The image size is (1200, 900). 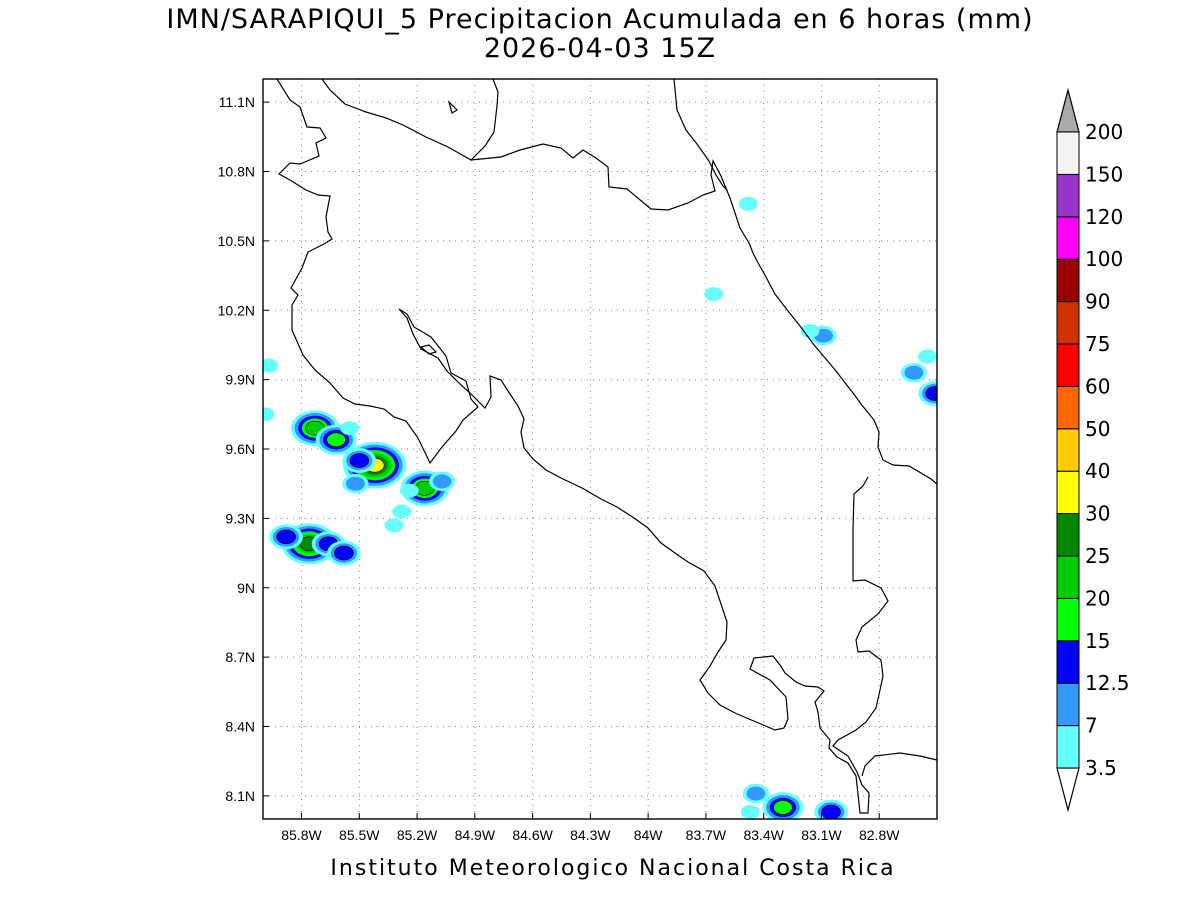 I want to click on gulf-island, so click(x=428, y=349).